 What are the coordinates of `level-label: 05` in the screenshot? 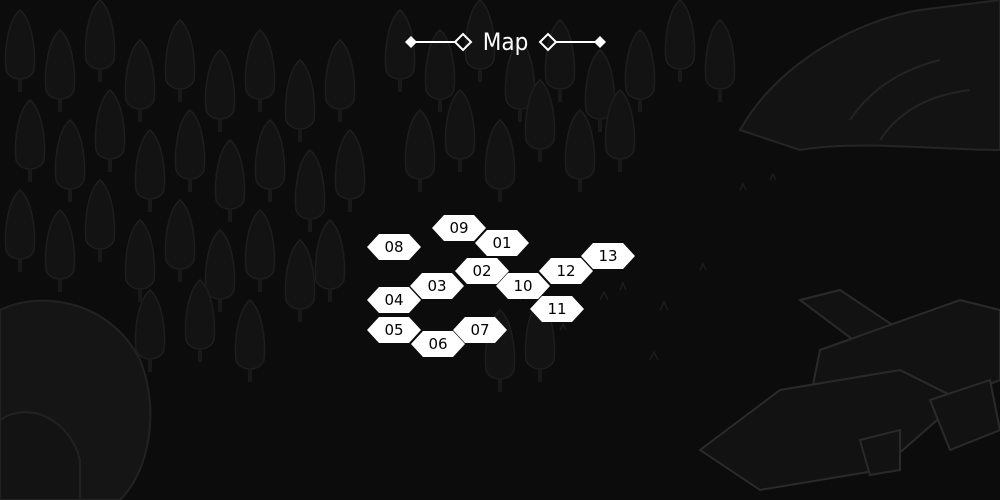 It's located at (394, 330).